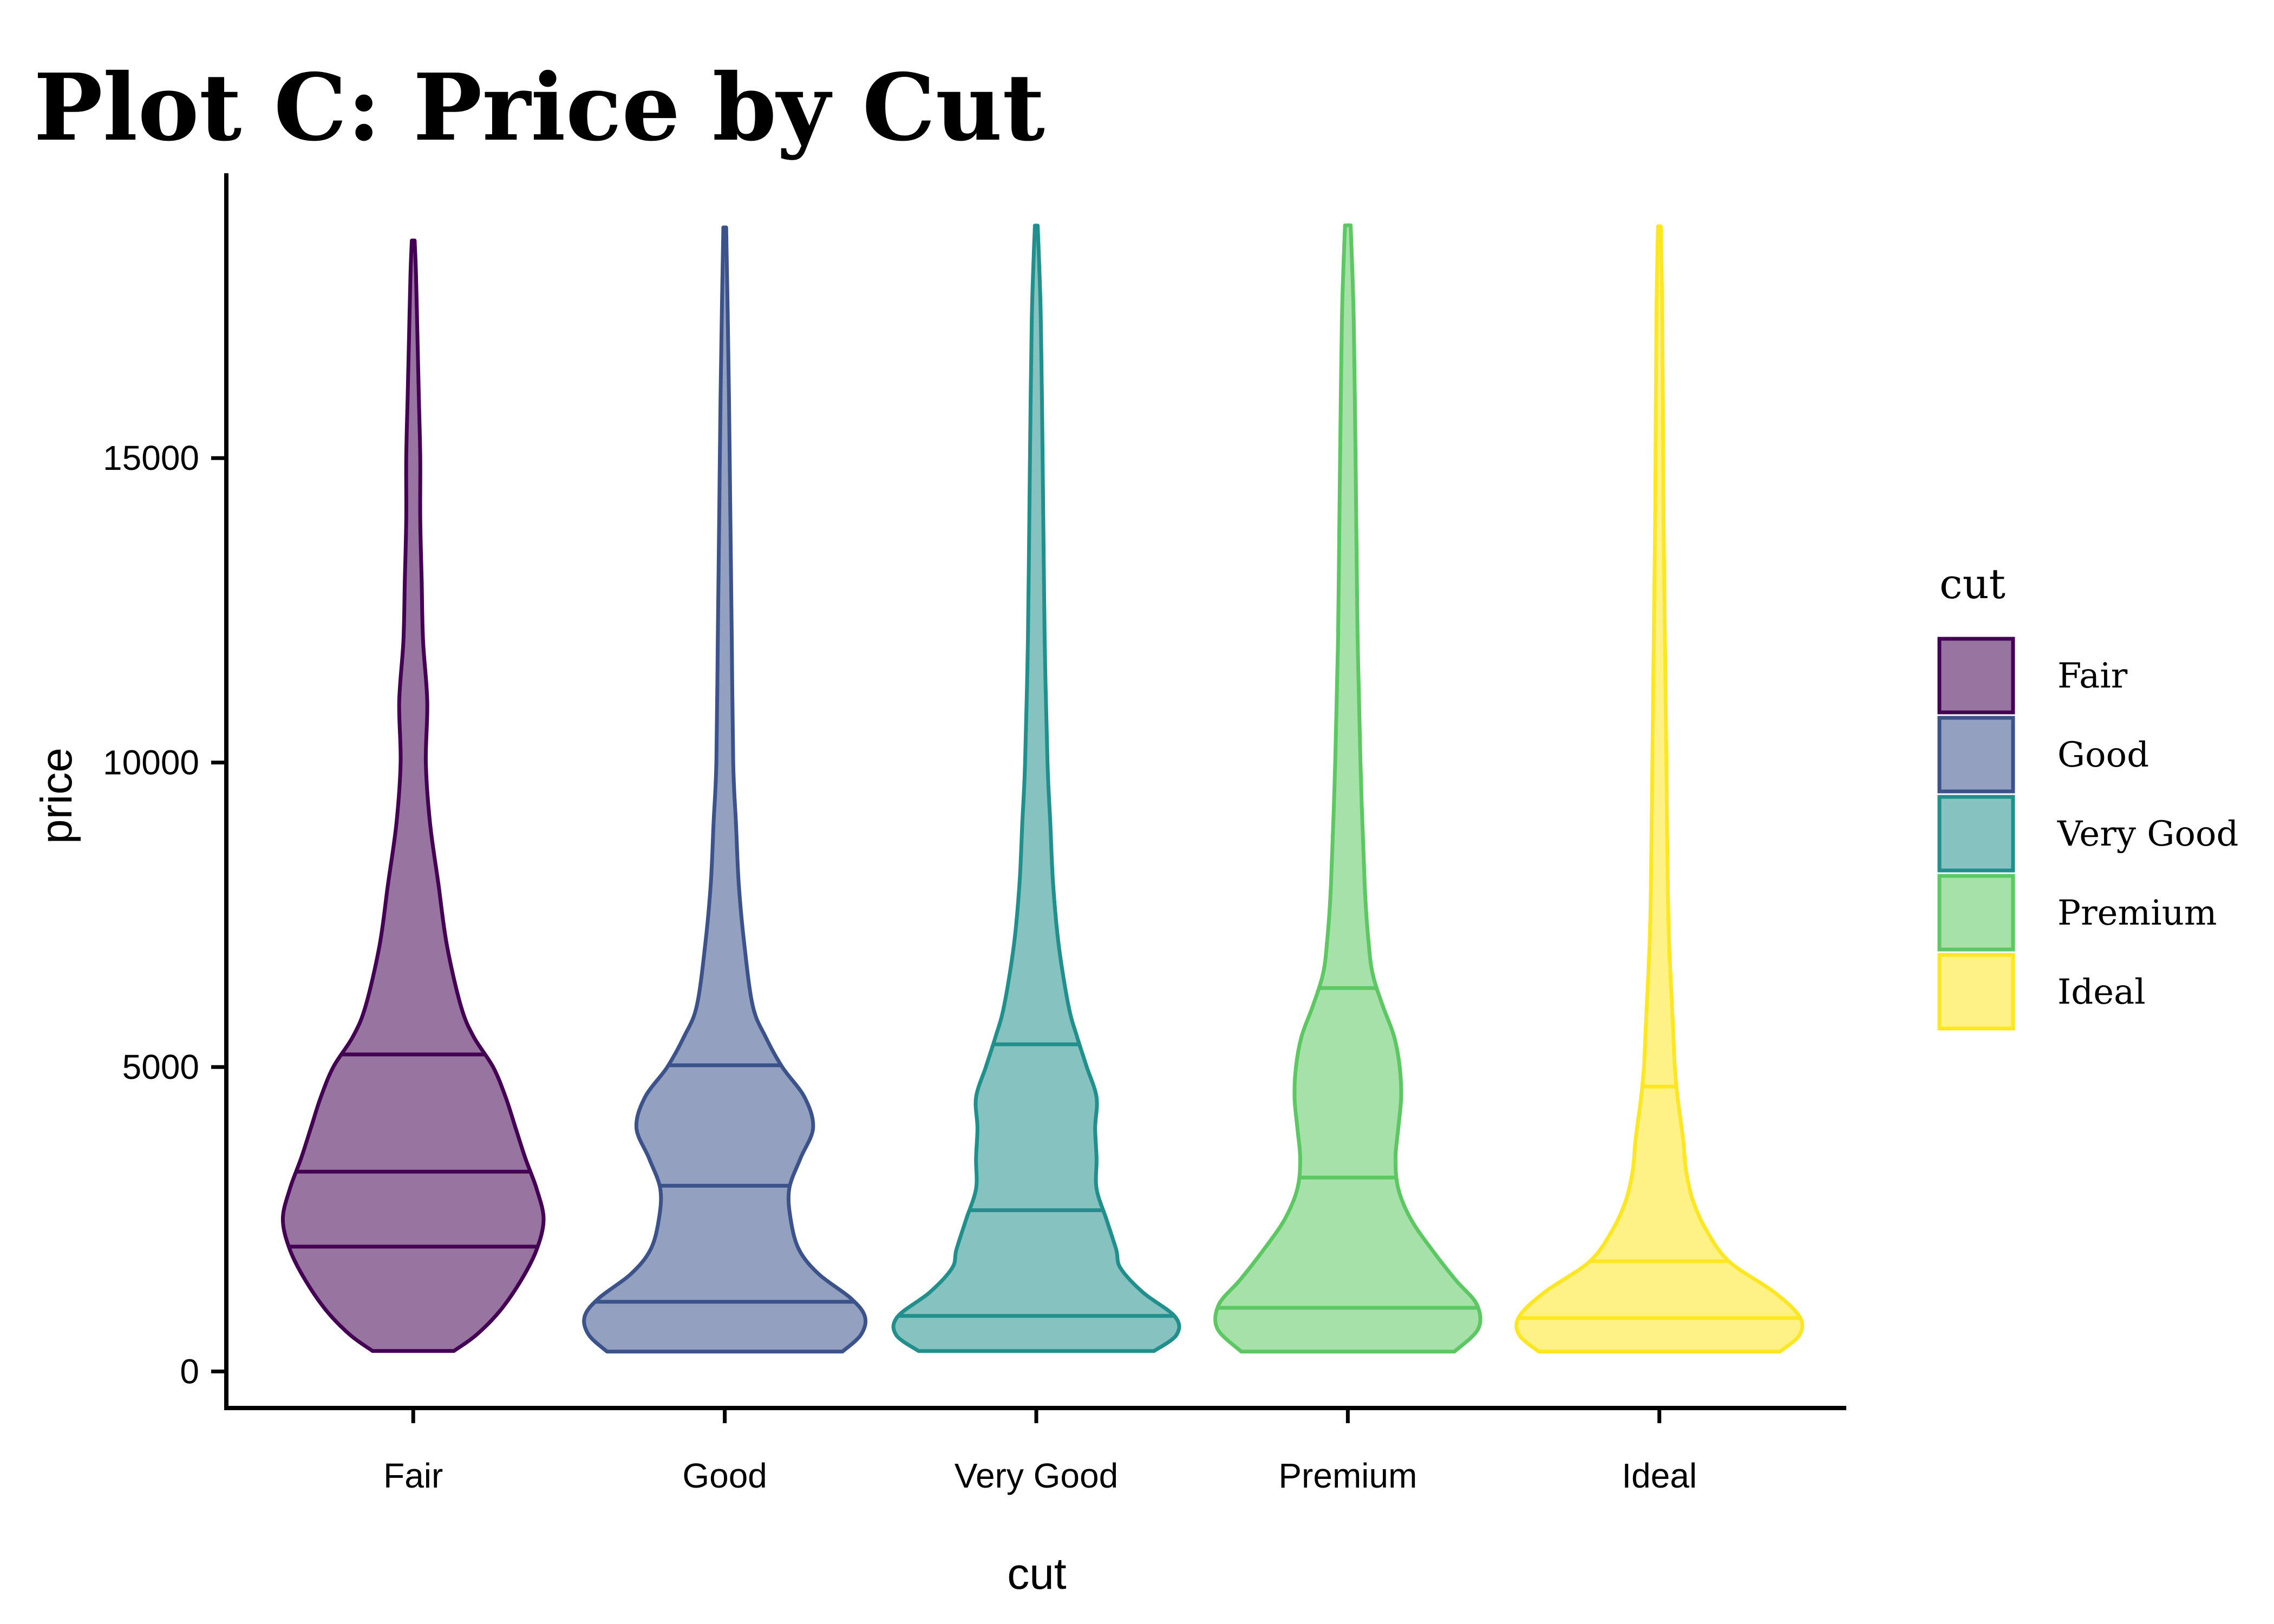 The width and height of the screenshot is (2274, 1624). Describe the element at coordinates (57, 796) in the screenshot. I see `y-axis-title: price` at that location.